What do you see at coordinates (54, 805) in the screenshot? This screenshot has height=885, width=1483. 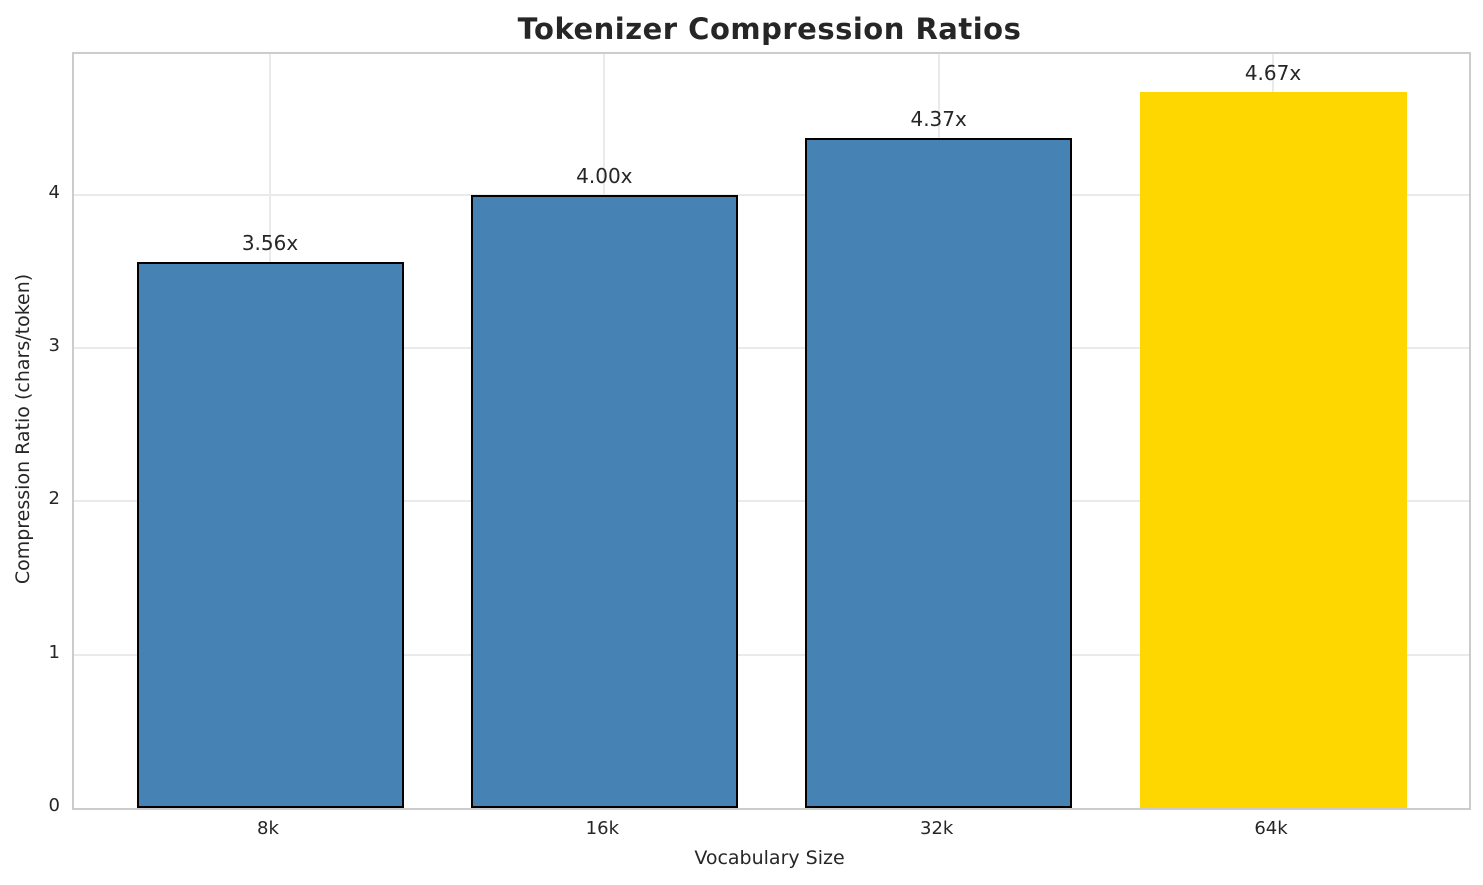 I see `y-tick-label-0: 0` at bounding box center [54, 805].